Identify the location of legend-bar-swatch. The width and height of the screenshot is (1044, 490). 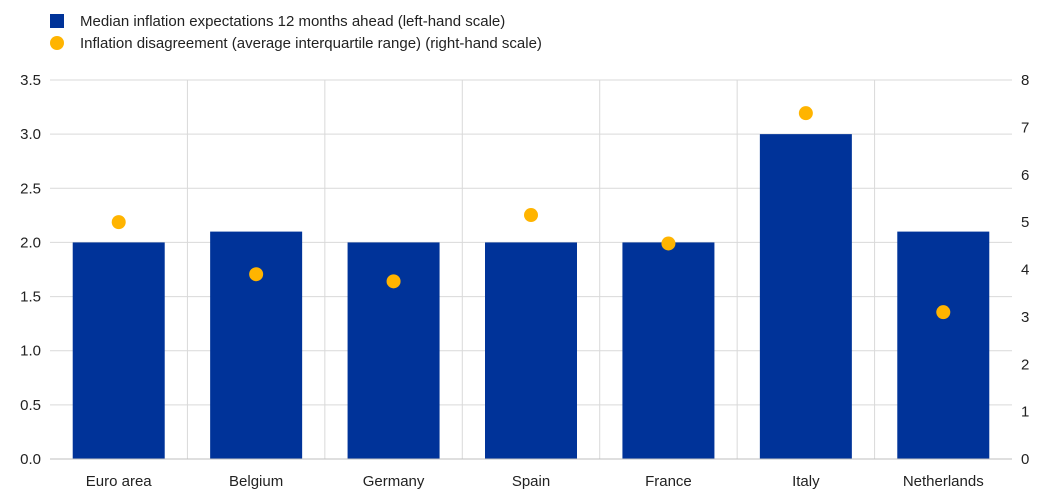
(57, 21).